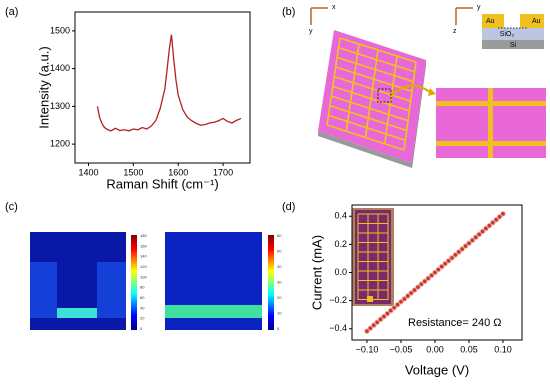  I want to click on colorbar-tick-label: 160, so click(143, 245).